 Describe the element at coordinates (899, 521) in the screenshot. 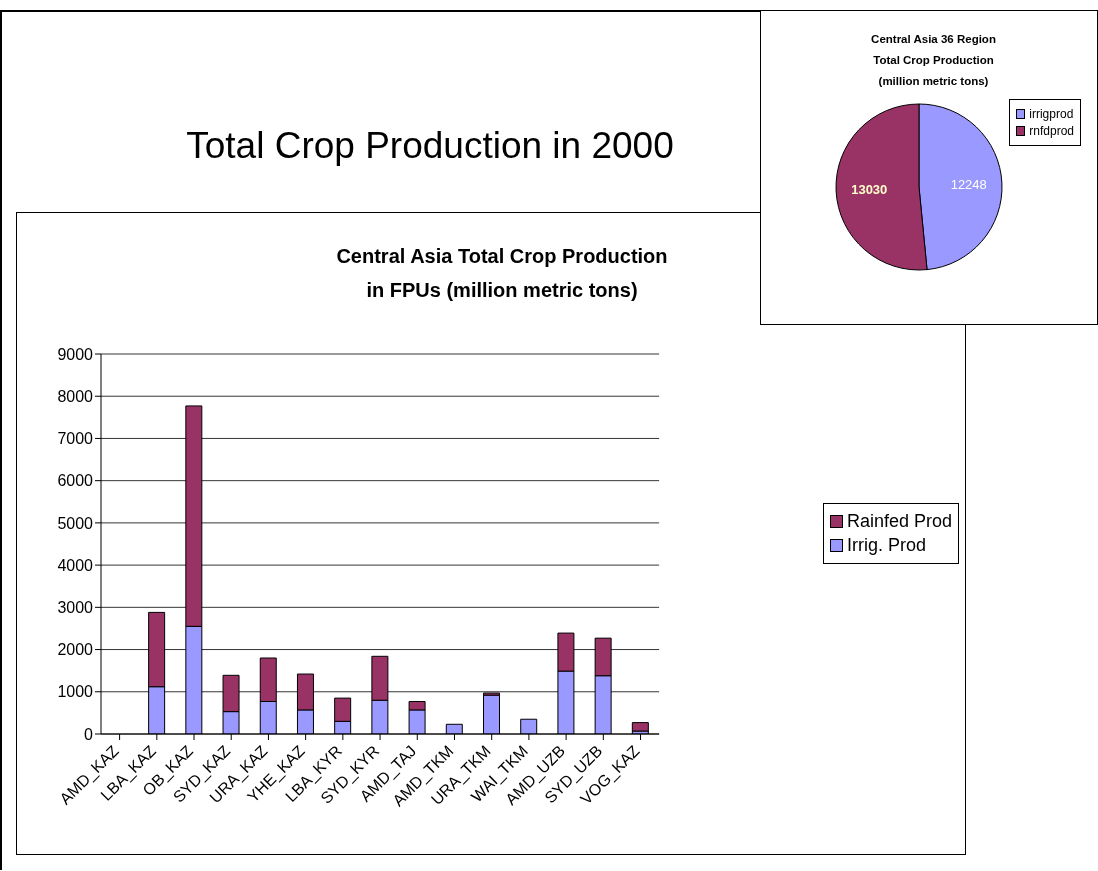

I see `legend-label: Rainfed Prod` at that location.